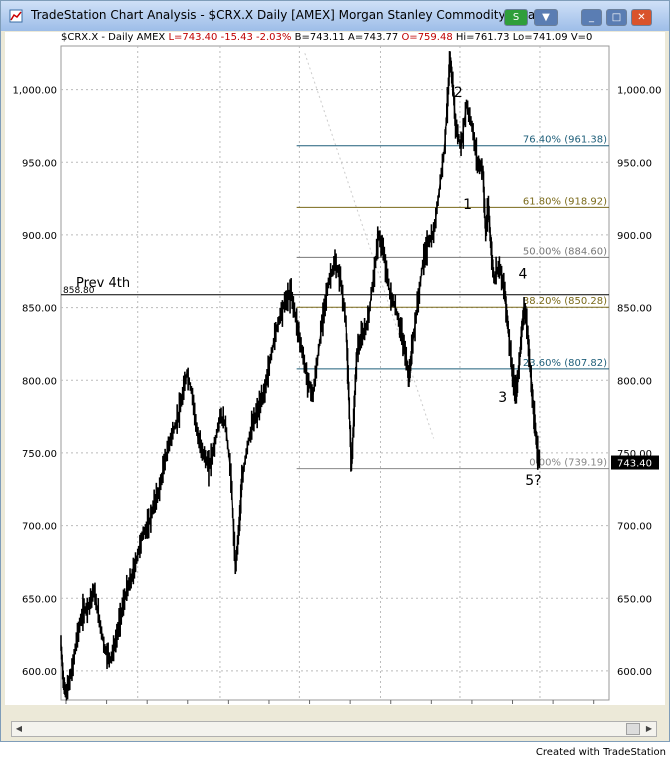  What do you see at coordinates (193, 37) in the screenshot?
I see `status-last: L=743.40` at bounding box center [193, 37].